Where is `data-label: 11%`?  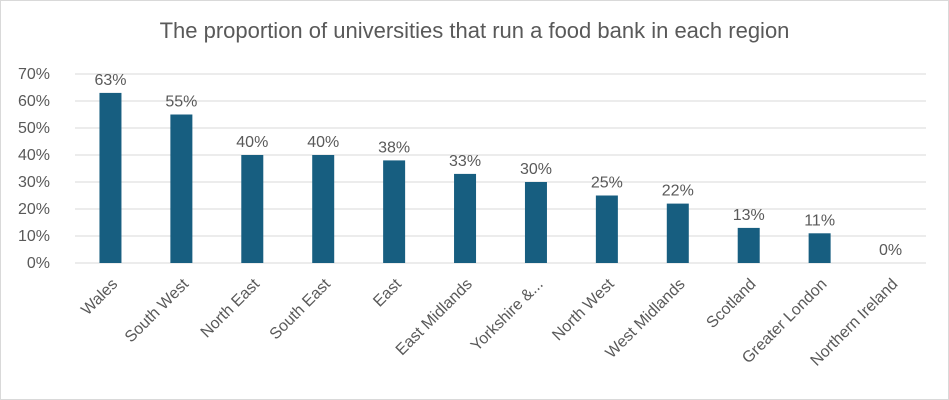 data-label: 11% is located at coordinates (819, 220).